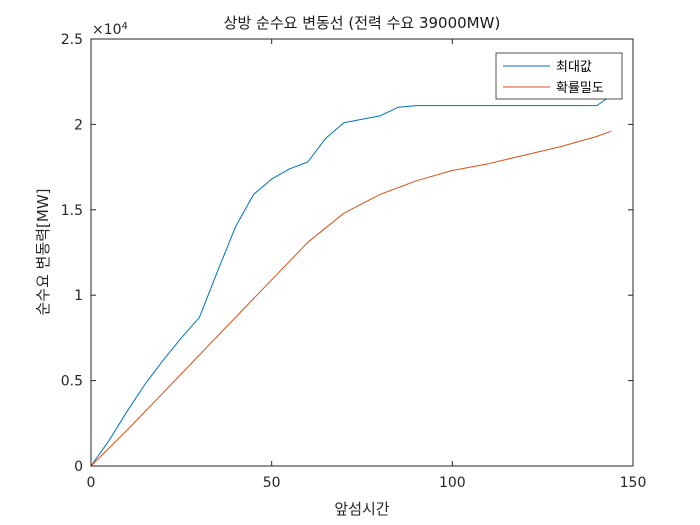 This screenshot has height=525, width=700. I want to click on y-exponent-label: ×10⁴, so click(110, 30).